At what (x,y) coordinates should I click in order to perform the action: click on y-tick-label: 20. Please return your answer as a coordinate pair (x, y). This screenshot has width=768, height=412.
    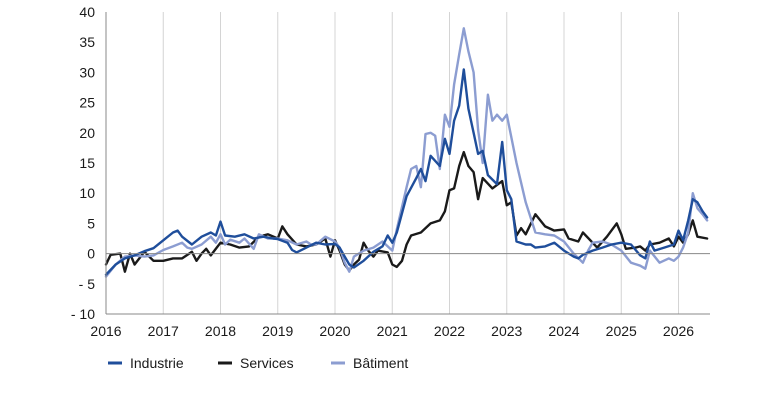
    Looking at the image, I should click on (87, 133).